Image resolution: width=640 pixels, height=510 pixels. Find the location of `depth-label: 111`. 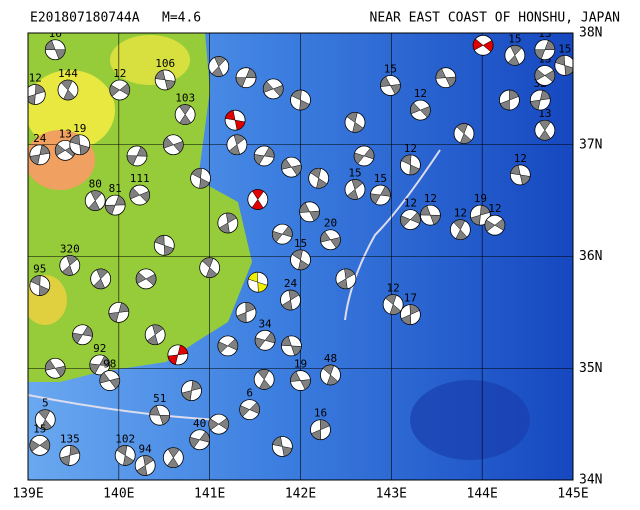

depth-label: 111 is located at coordinates (140, 178).